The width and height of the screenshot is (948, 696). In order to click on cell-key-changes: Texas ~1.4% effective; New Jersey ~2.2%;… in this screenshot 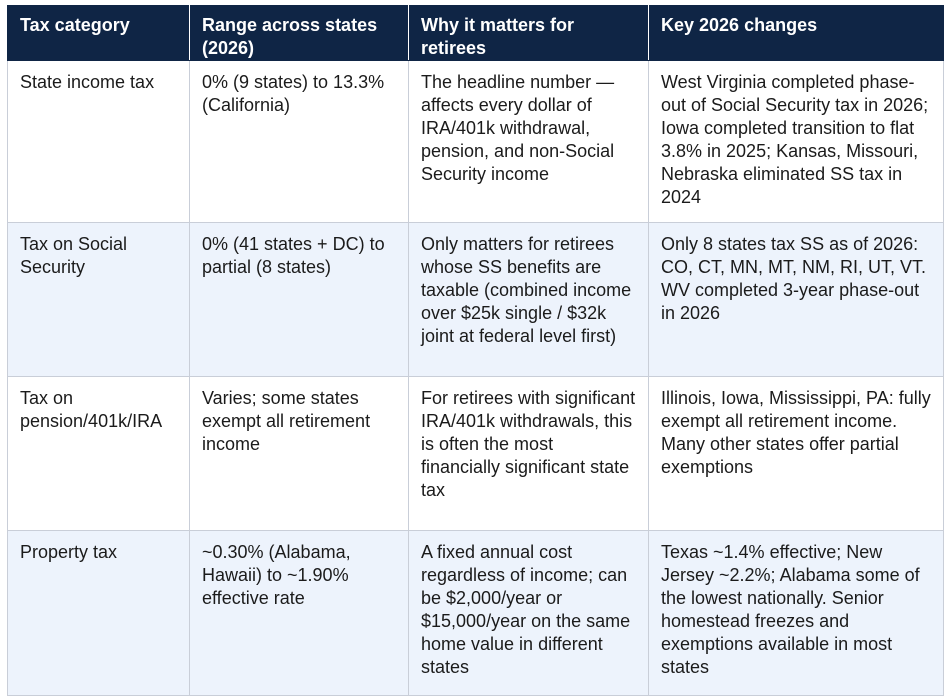, I will do `click(796, 613)`.